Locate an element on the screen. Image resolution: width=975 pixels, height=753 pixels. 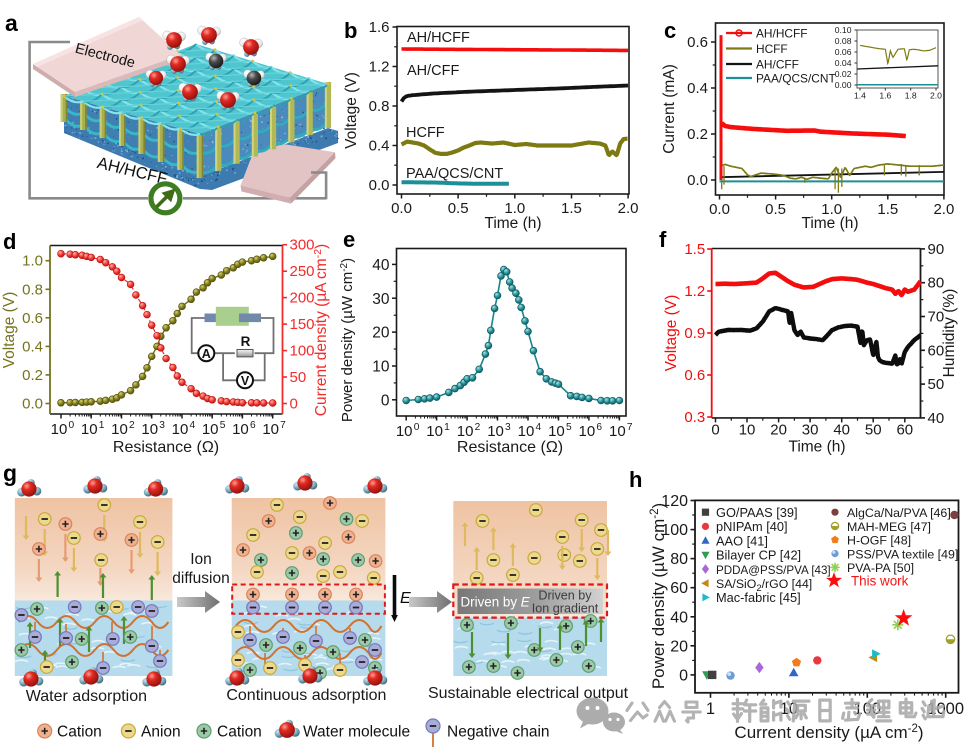
svg-text: GO/PAAS [39] is located at coordinates (757, 512).